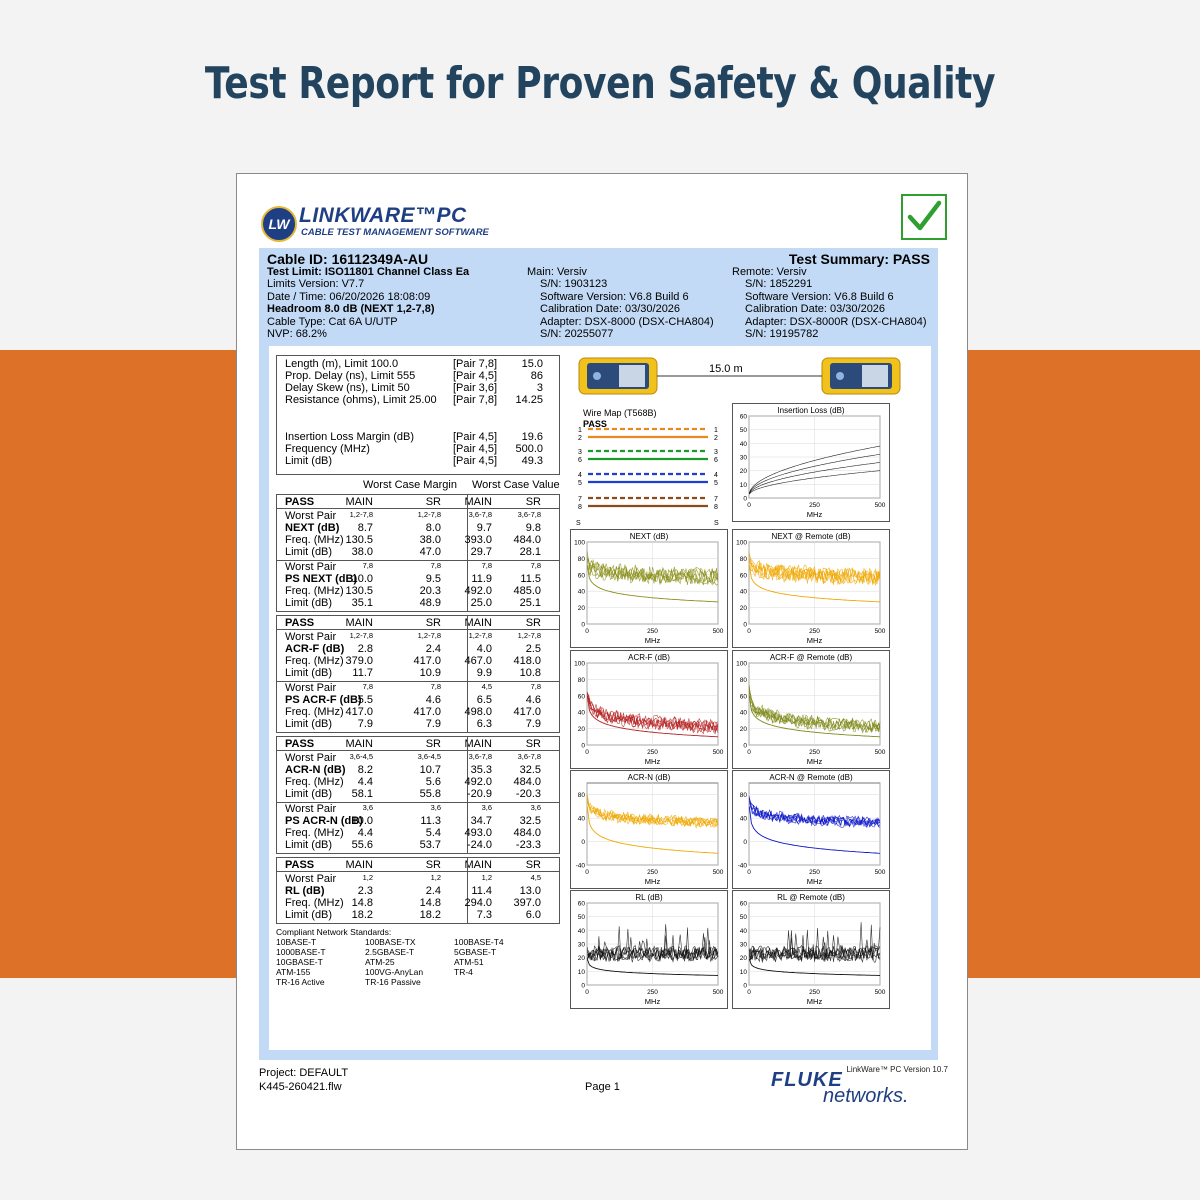  What do you see at coordinates (533, 528) in the screenshot?
I see `measurement-value: 9.8` at bounding box center [533, 528].